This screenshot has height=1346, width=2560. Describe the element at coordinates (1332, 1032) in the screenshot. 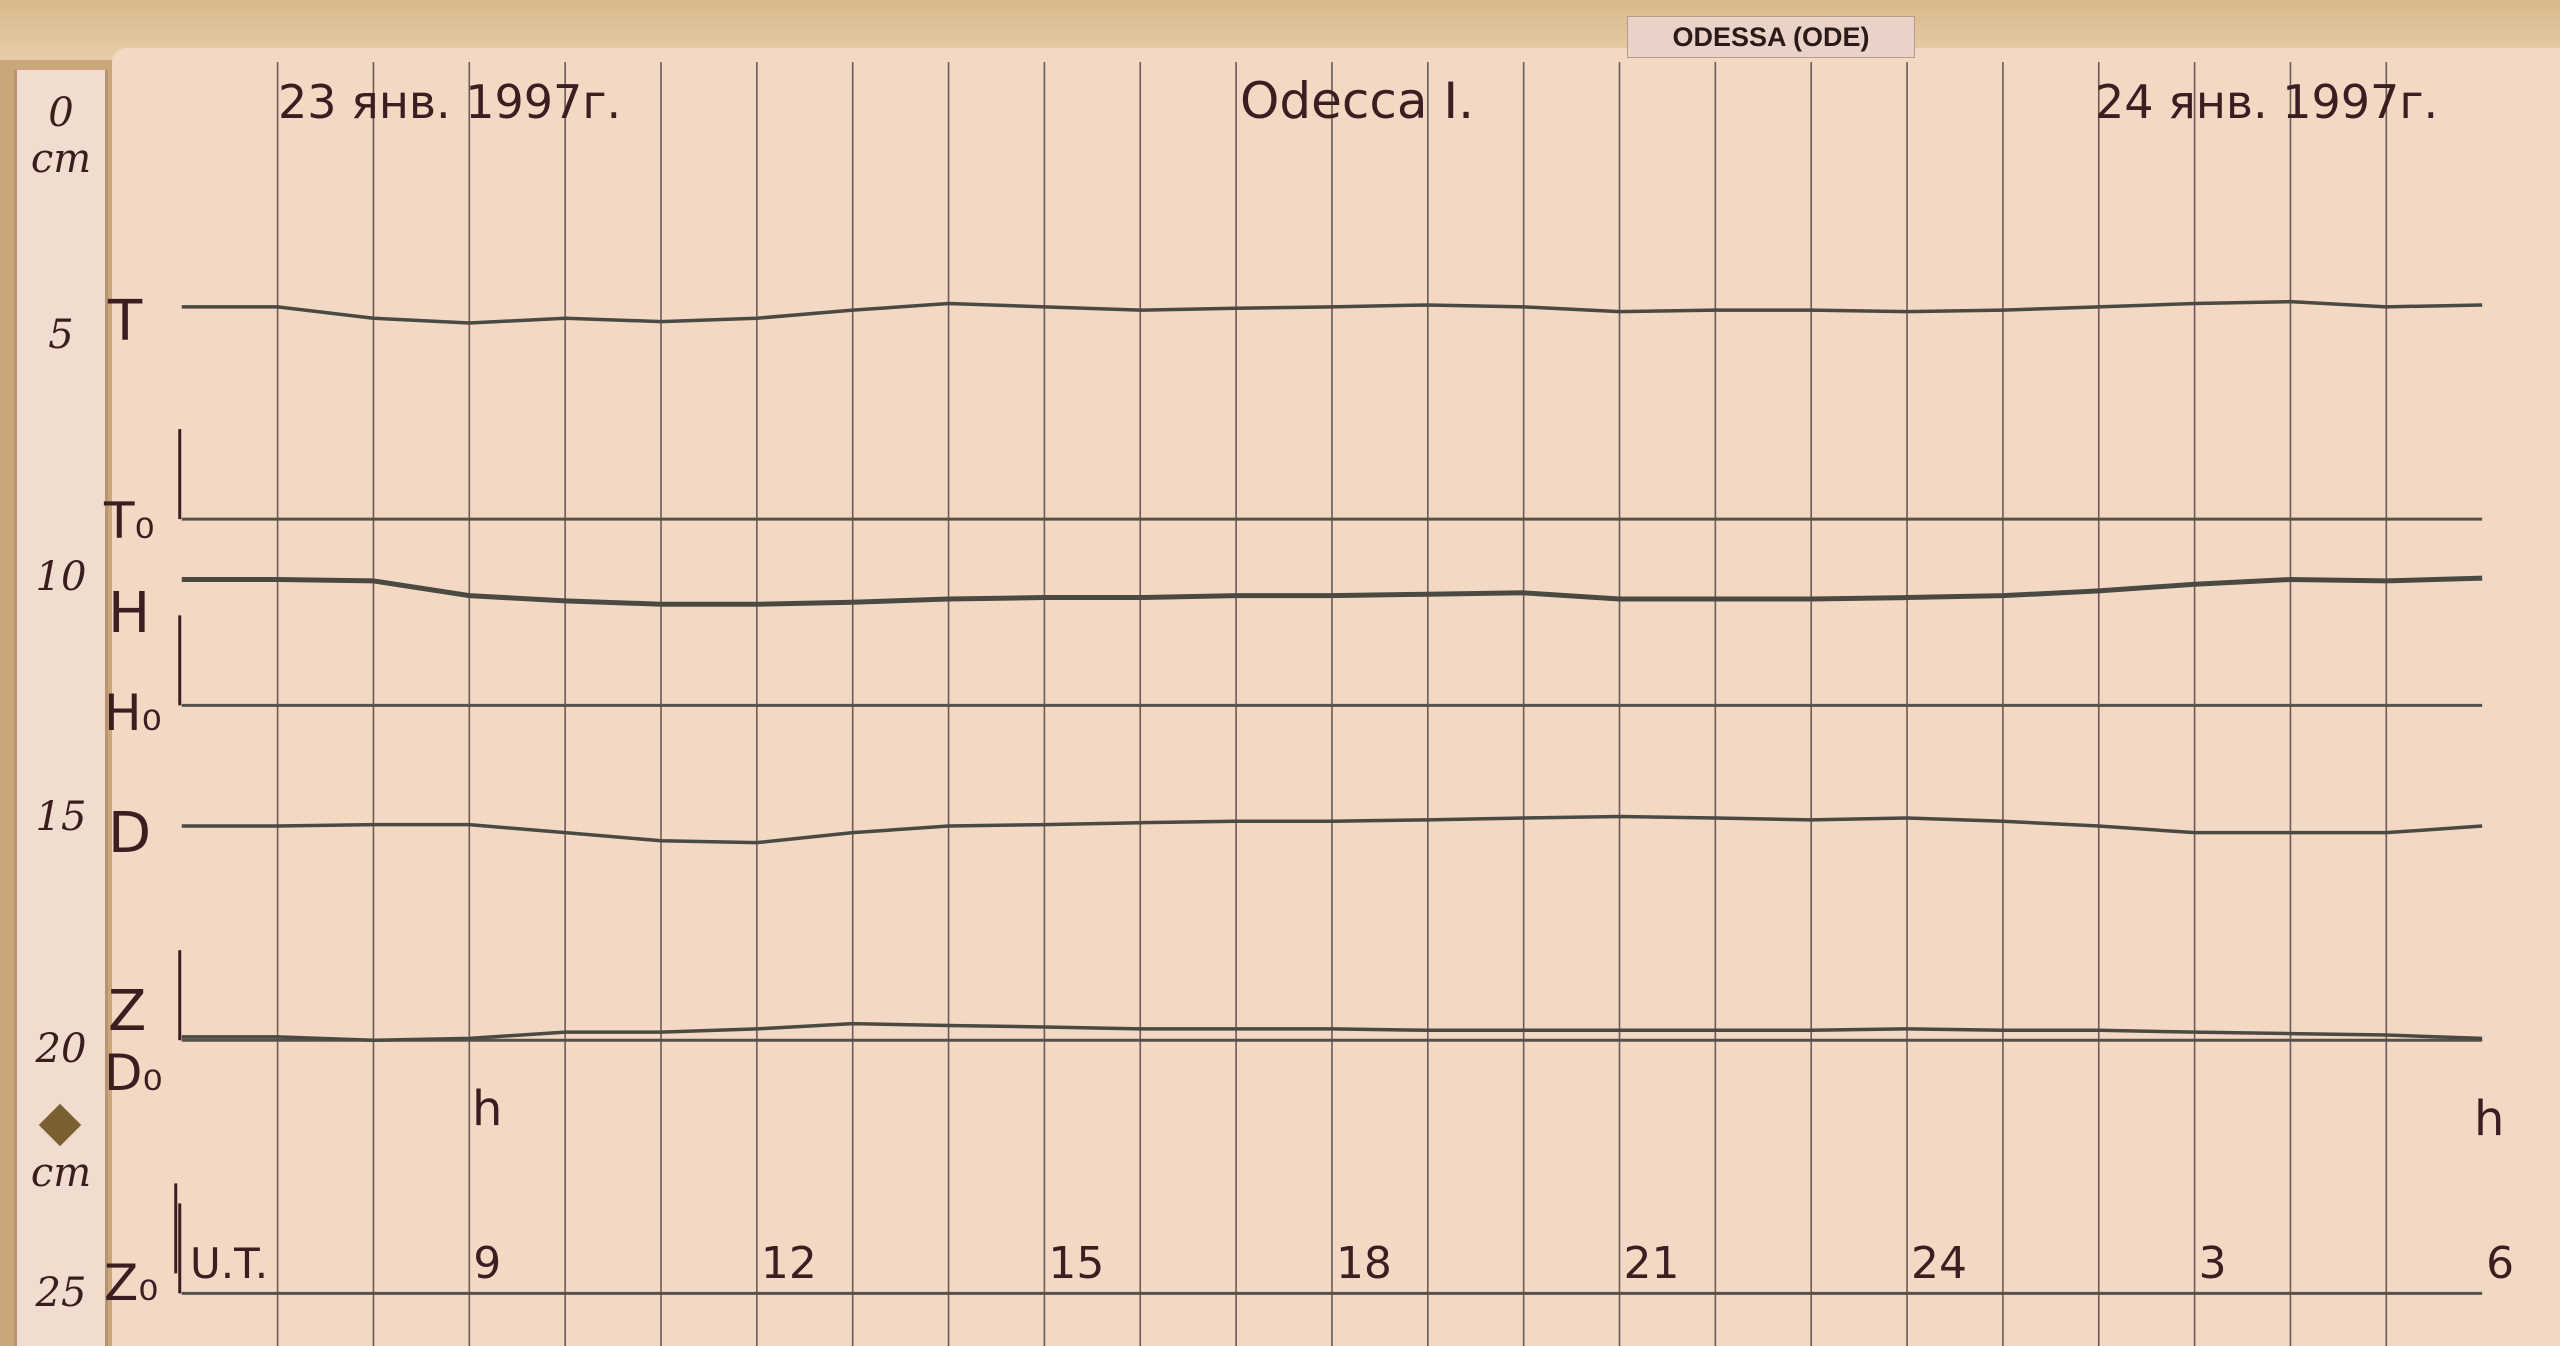

I see `trace-Z` at that location.